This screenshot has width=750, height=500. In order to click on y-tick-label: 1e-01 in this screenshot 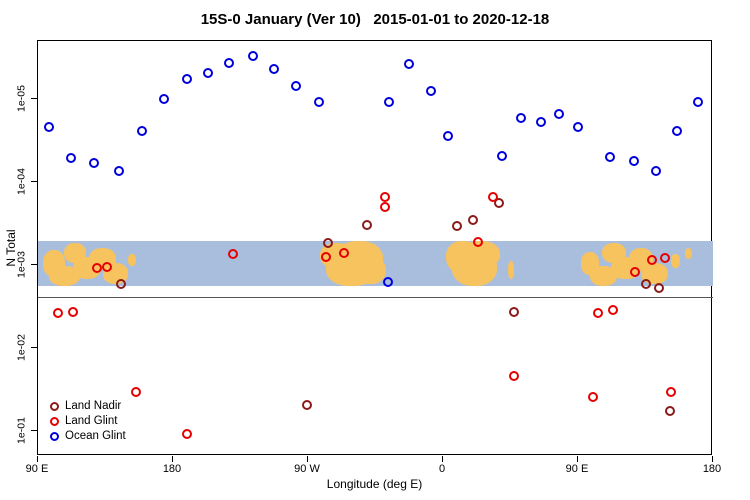, I will do `click(21, 430)`.